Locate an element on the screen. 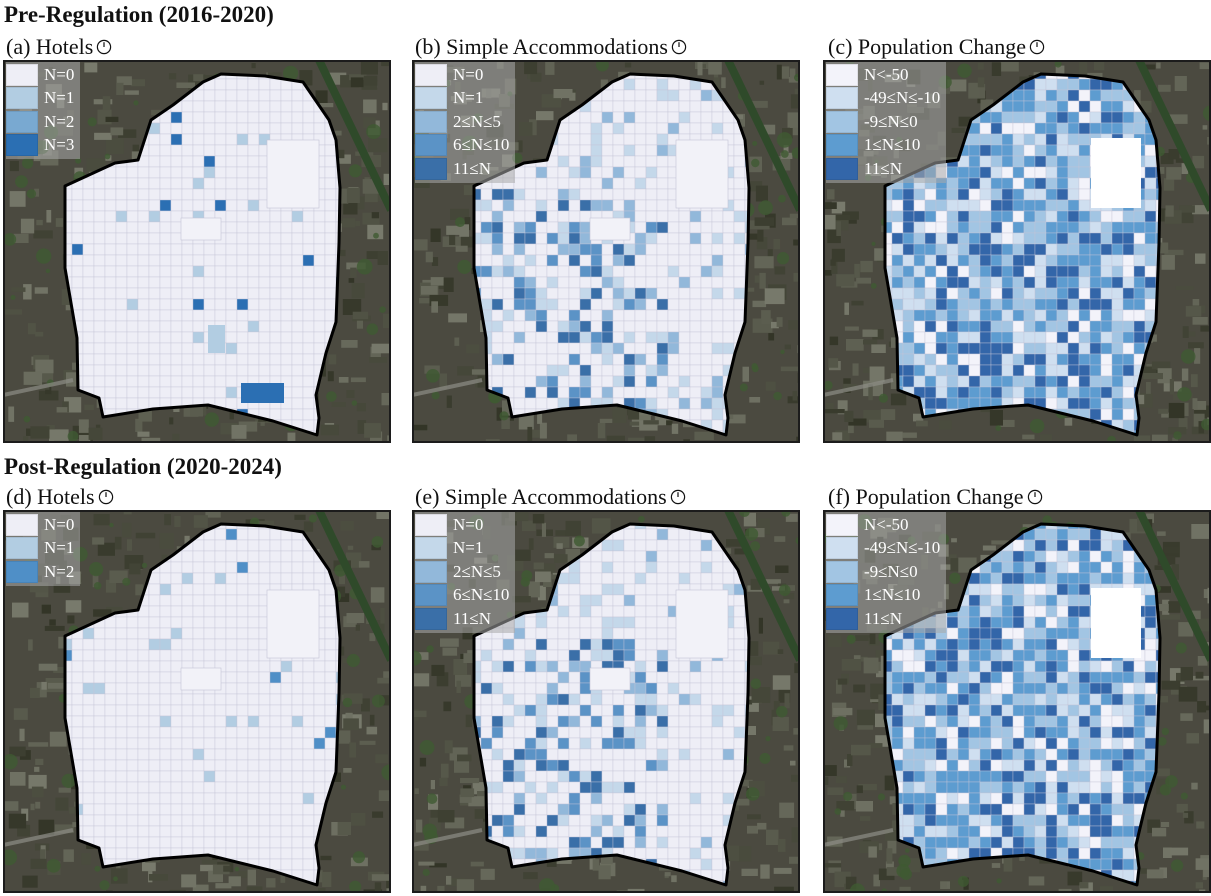  panel-f-title-text: (f) Population Change is located at coordinates (926, 496).